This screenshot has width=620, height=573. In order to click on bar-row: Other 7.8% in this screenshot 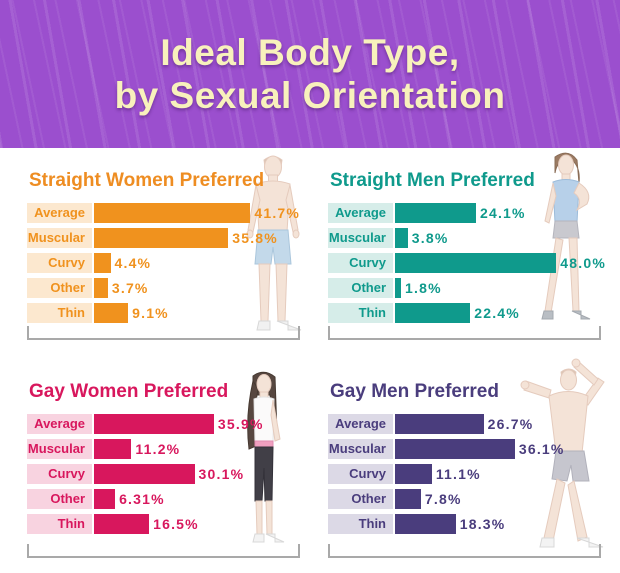, I will do `click(464, 499)`.